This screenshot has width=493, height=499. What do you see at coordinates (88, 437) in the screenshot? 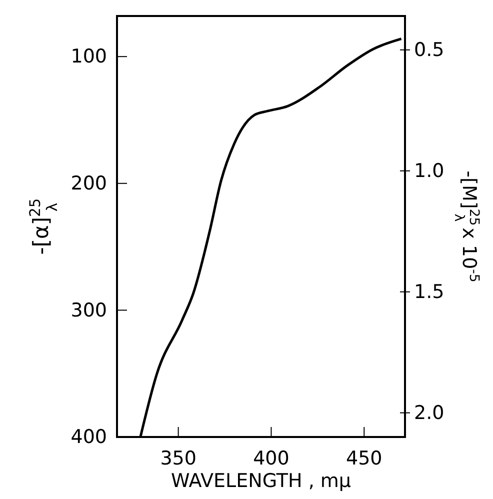
I see `y-tick-label: 400` at bounding box center [88, 437].